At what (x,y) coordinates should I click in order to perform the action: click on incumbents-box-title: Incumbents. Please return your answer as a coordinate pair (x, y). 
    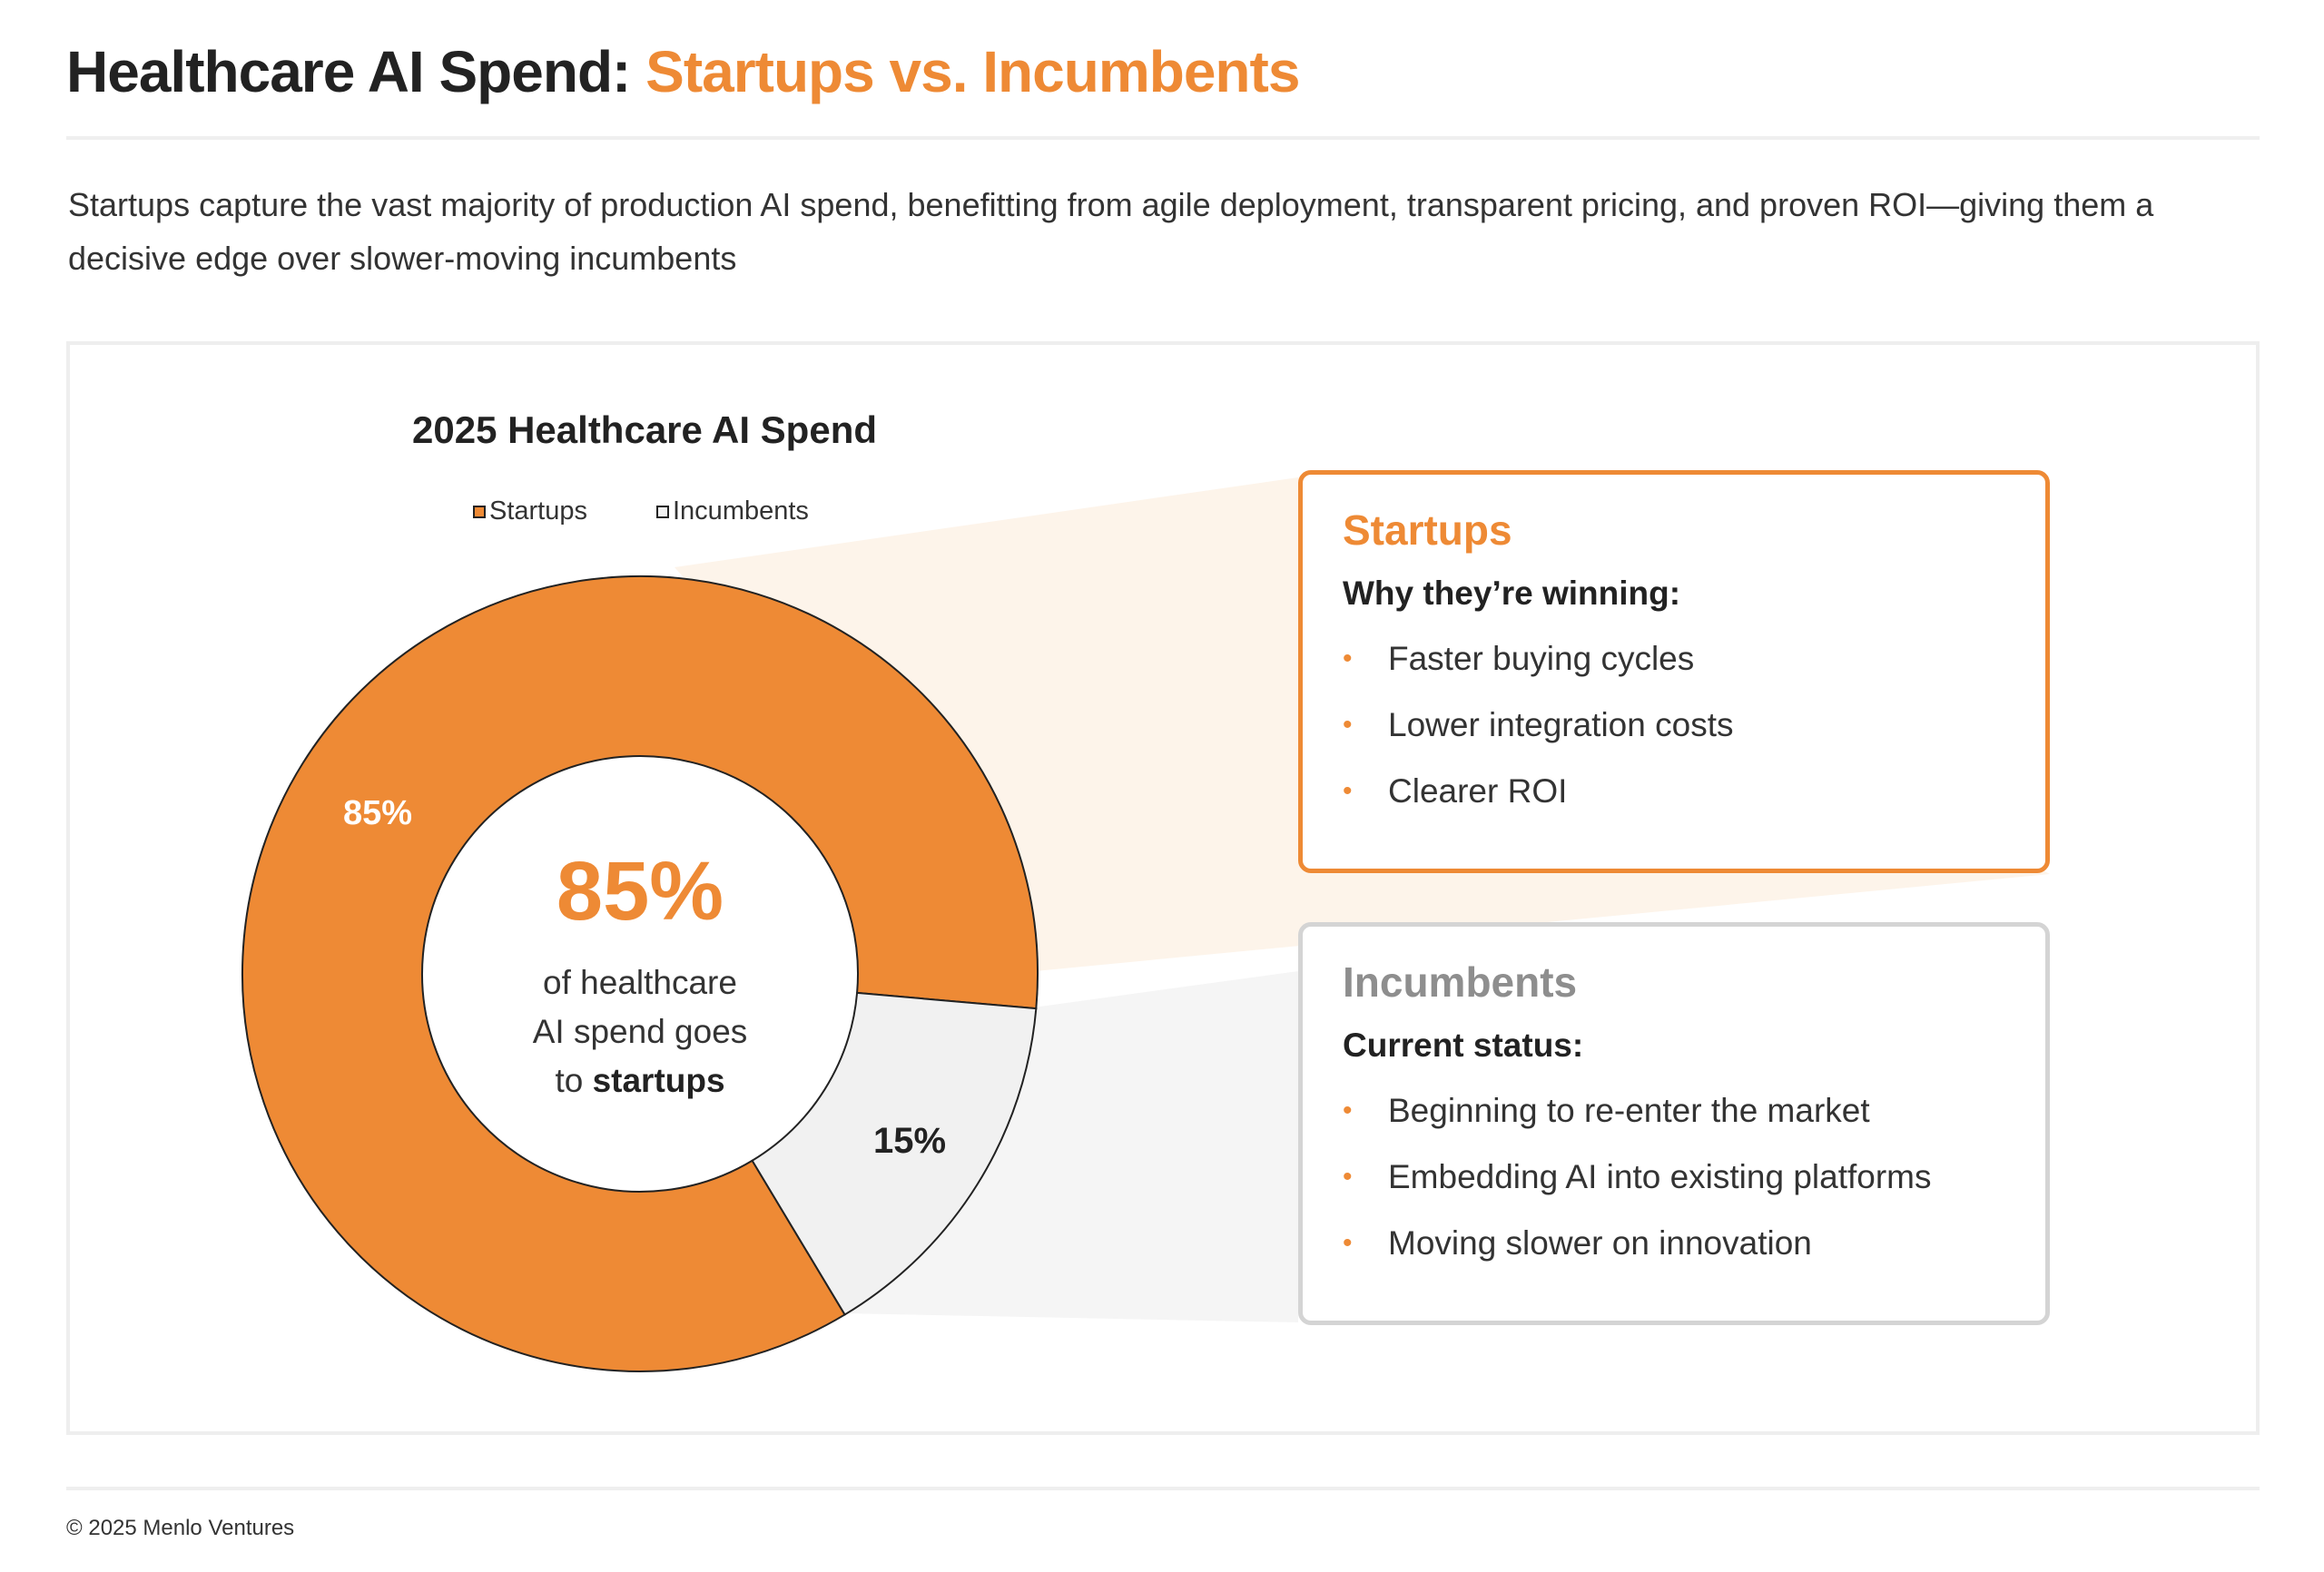
    Looking at the image, I should click on (1460, 982).